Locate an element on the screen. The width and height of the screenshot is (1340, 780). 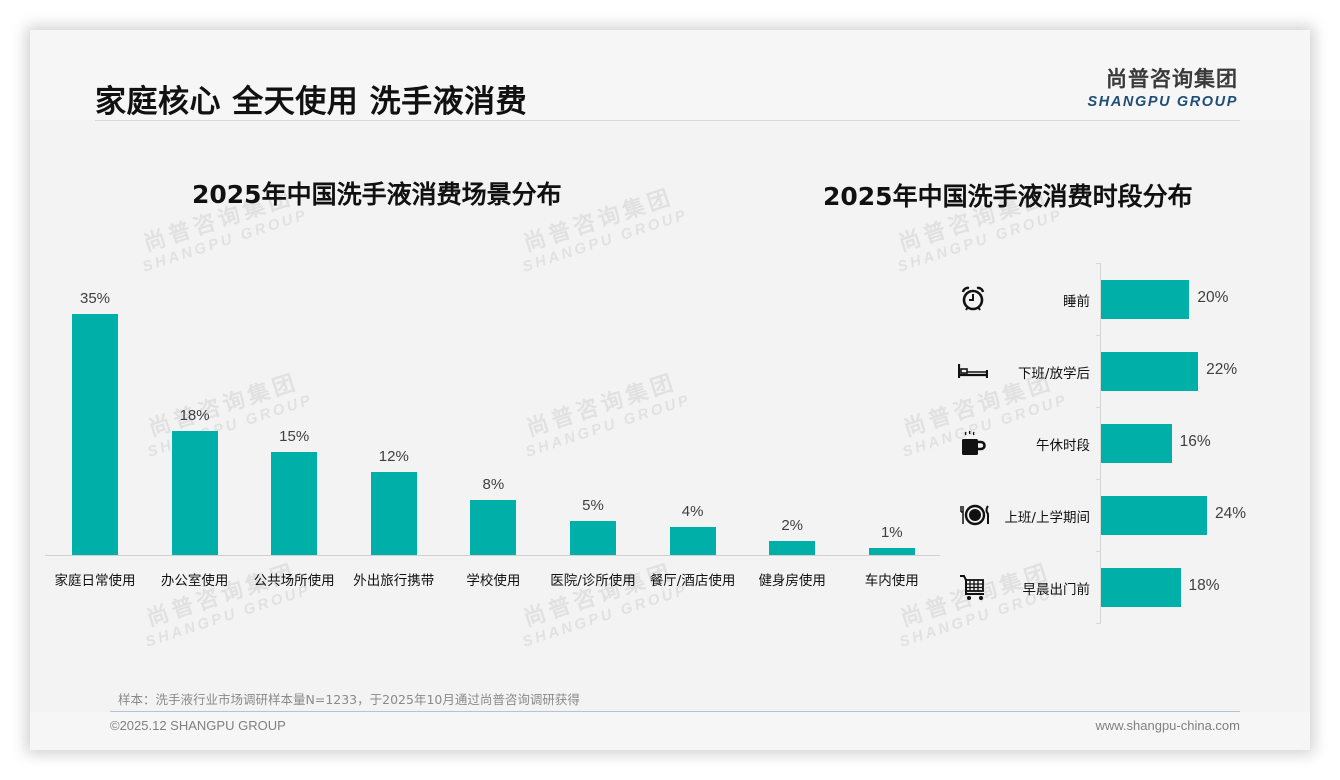
category-label: 学校使用 is located at coordinates (493, 581).